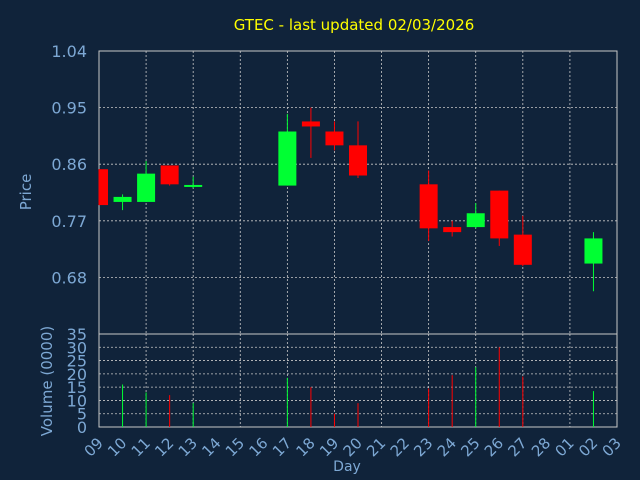 The height and width of the screenshot is (480, 640). I want to click on x-tick-label: 22, so click(400, 447).